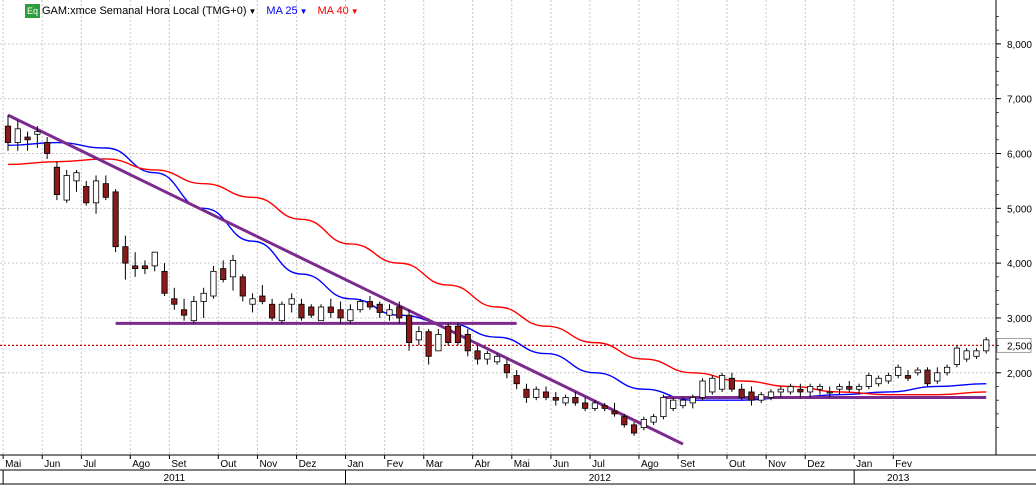 This screenshot has width=1036, height=490. Describe the element at coordinates (435, 464) in the screenshot. I see `month-label: Mar` at that location.